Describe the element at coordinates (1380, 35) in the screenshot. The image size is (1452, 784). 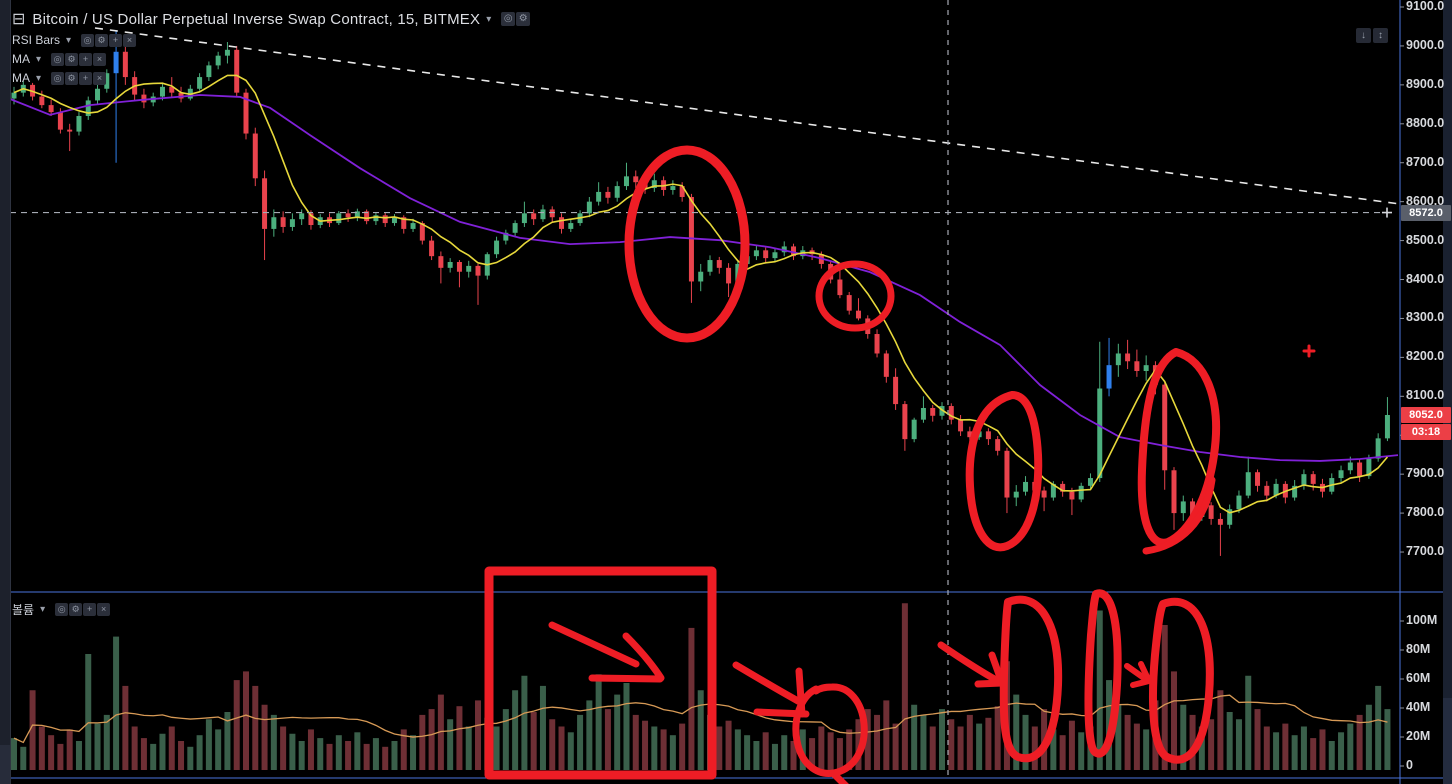
I see `scale-updown-arrow-icon: ↕` at that location.